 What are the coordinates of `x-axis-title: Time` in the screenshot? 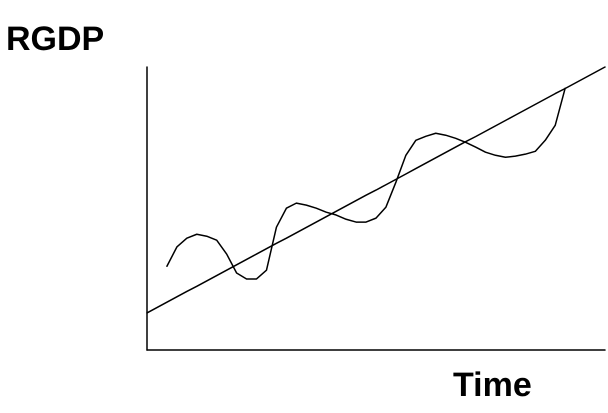 It's located at (492, 385).